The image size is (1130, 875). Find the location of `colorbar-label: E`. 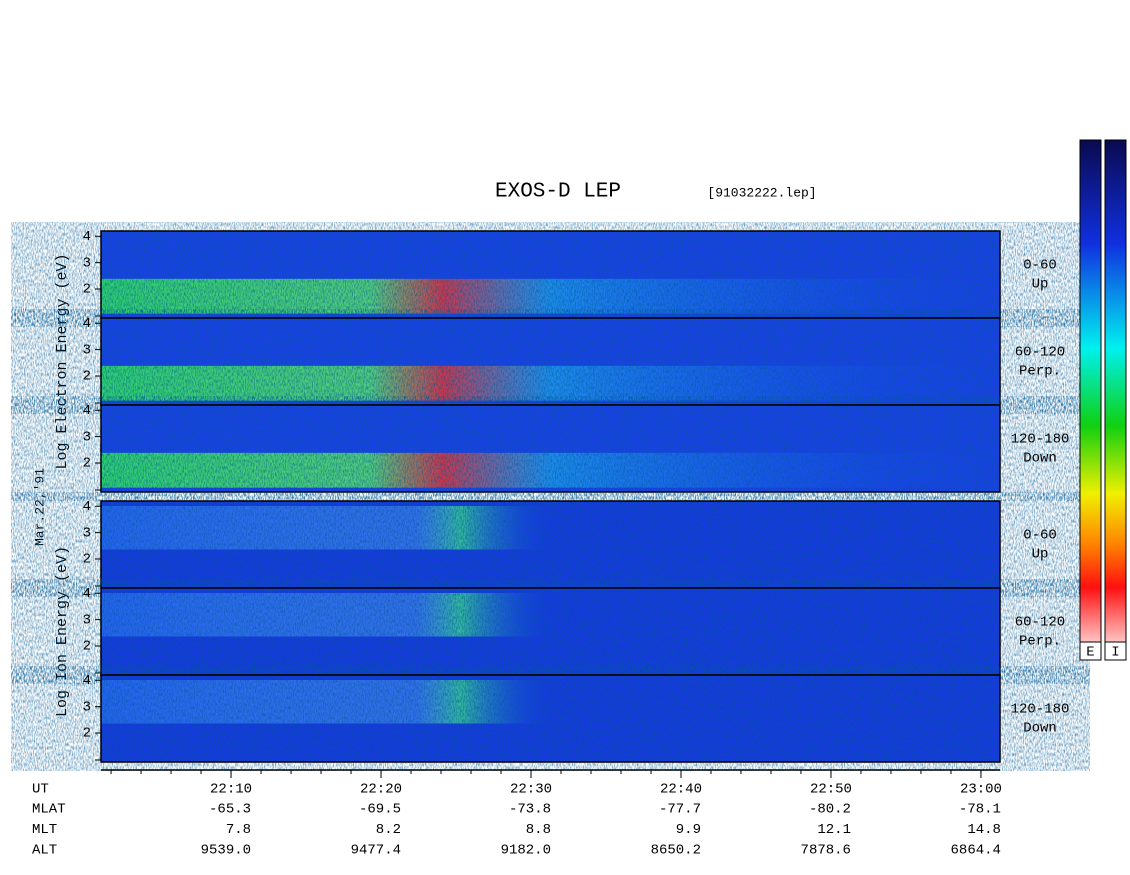

colorbar-label: E is located at coordinates (1090, 653).